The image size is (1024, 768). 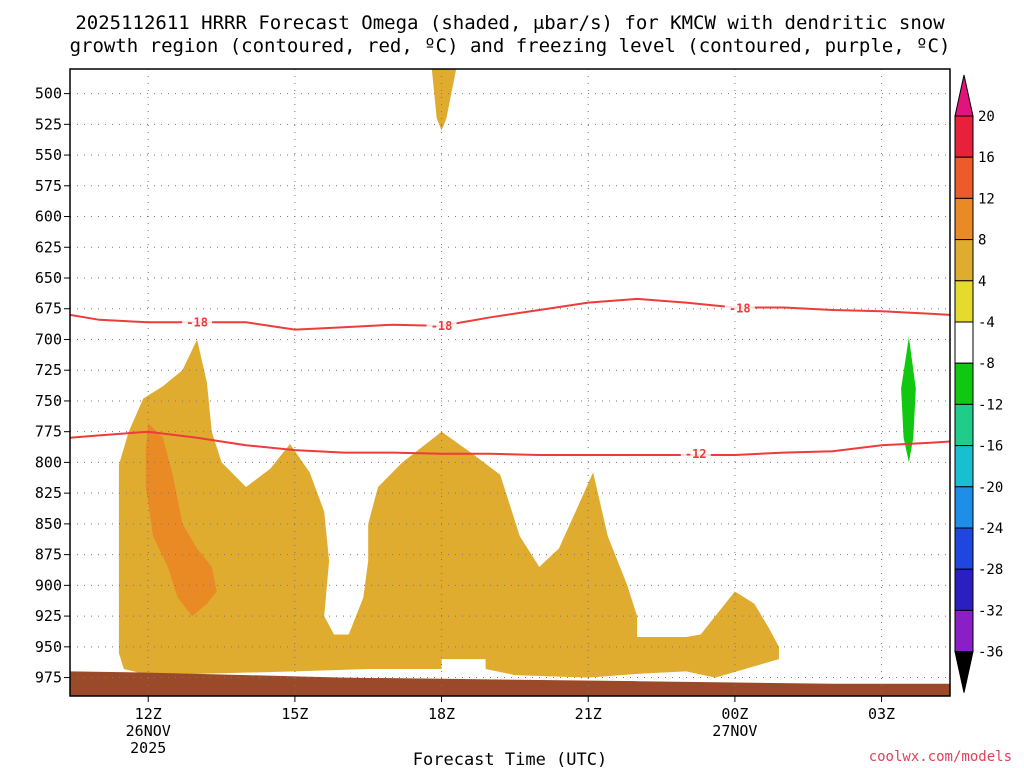 I want to click on descent-yellow-top, so click(x=444, y=100).